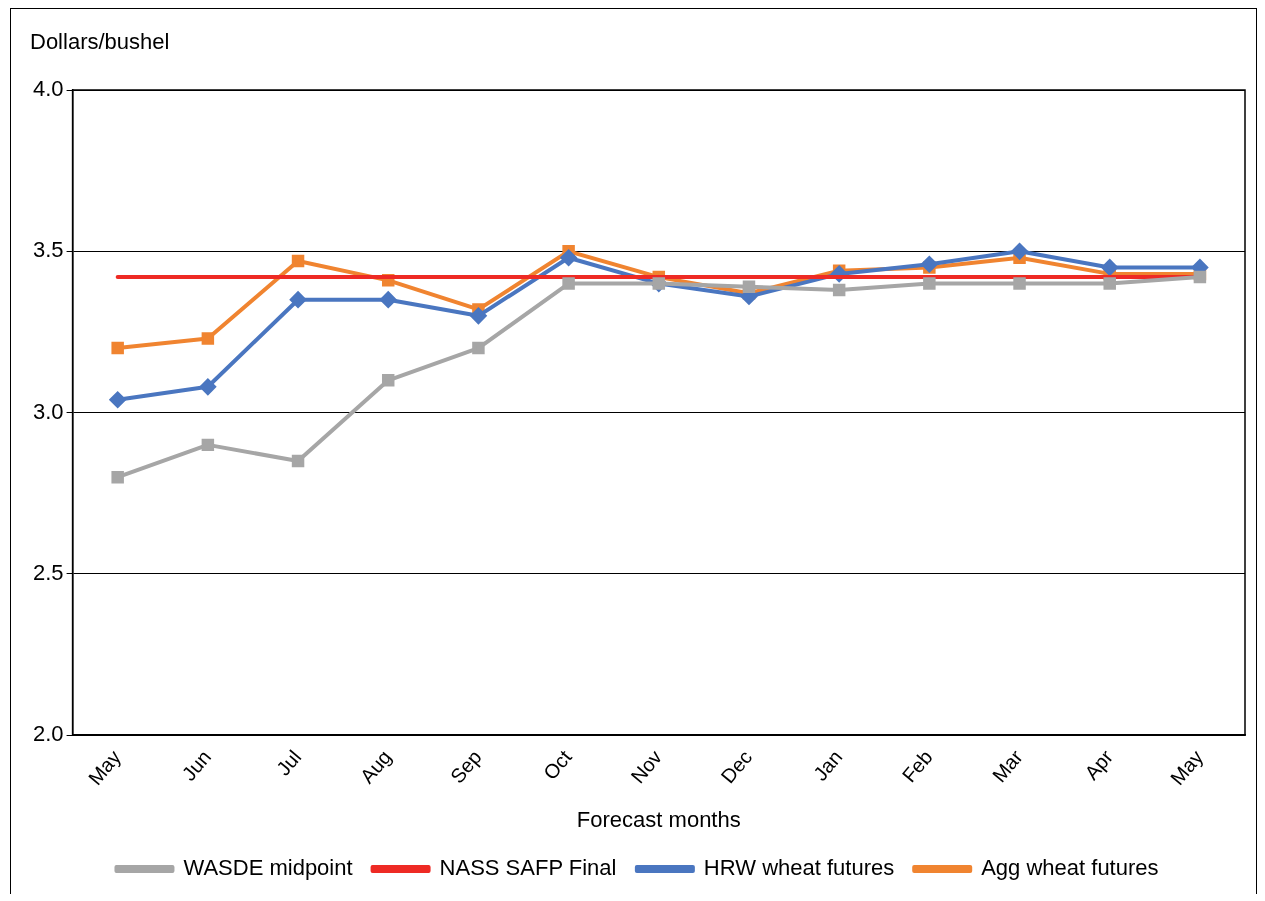 This screenshot has width=1265, height=901. I want to click on x-tick-label: Jun, so click(196, 765).